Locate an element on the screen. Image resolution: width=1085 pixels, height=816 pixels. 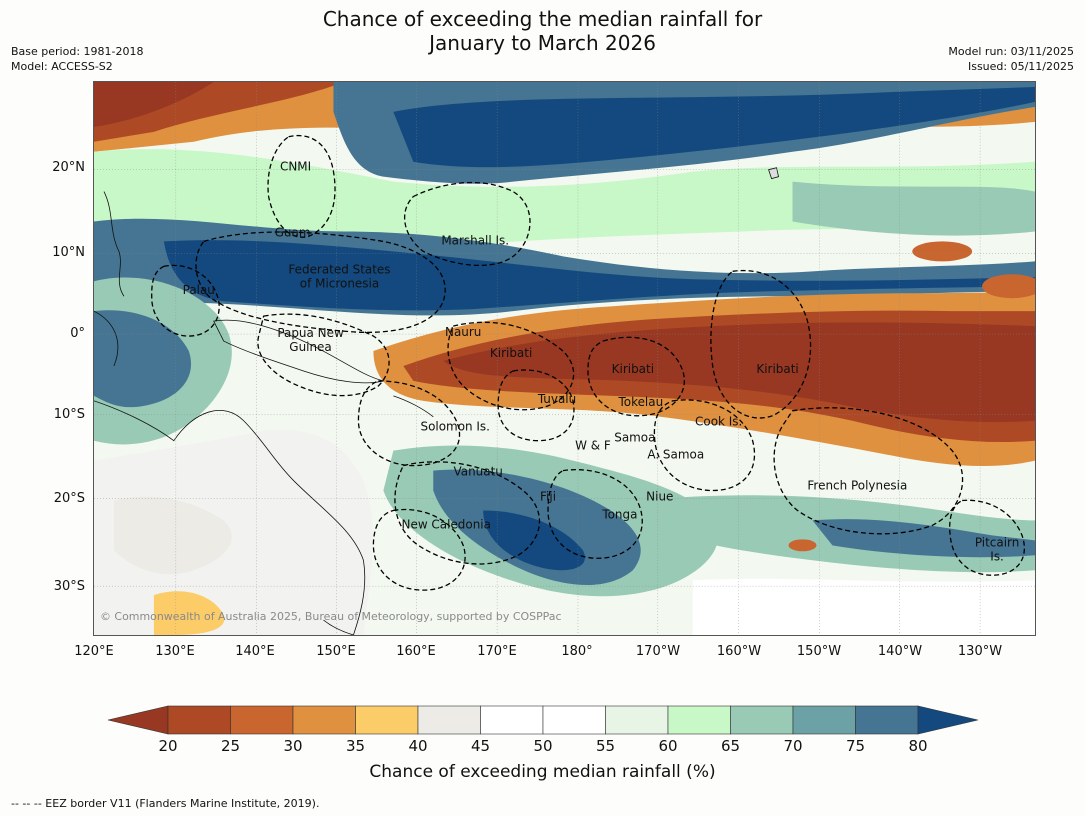
label-guam: Guam is located at coordinates (293, 232).